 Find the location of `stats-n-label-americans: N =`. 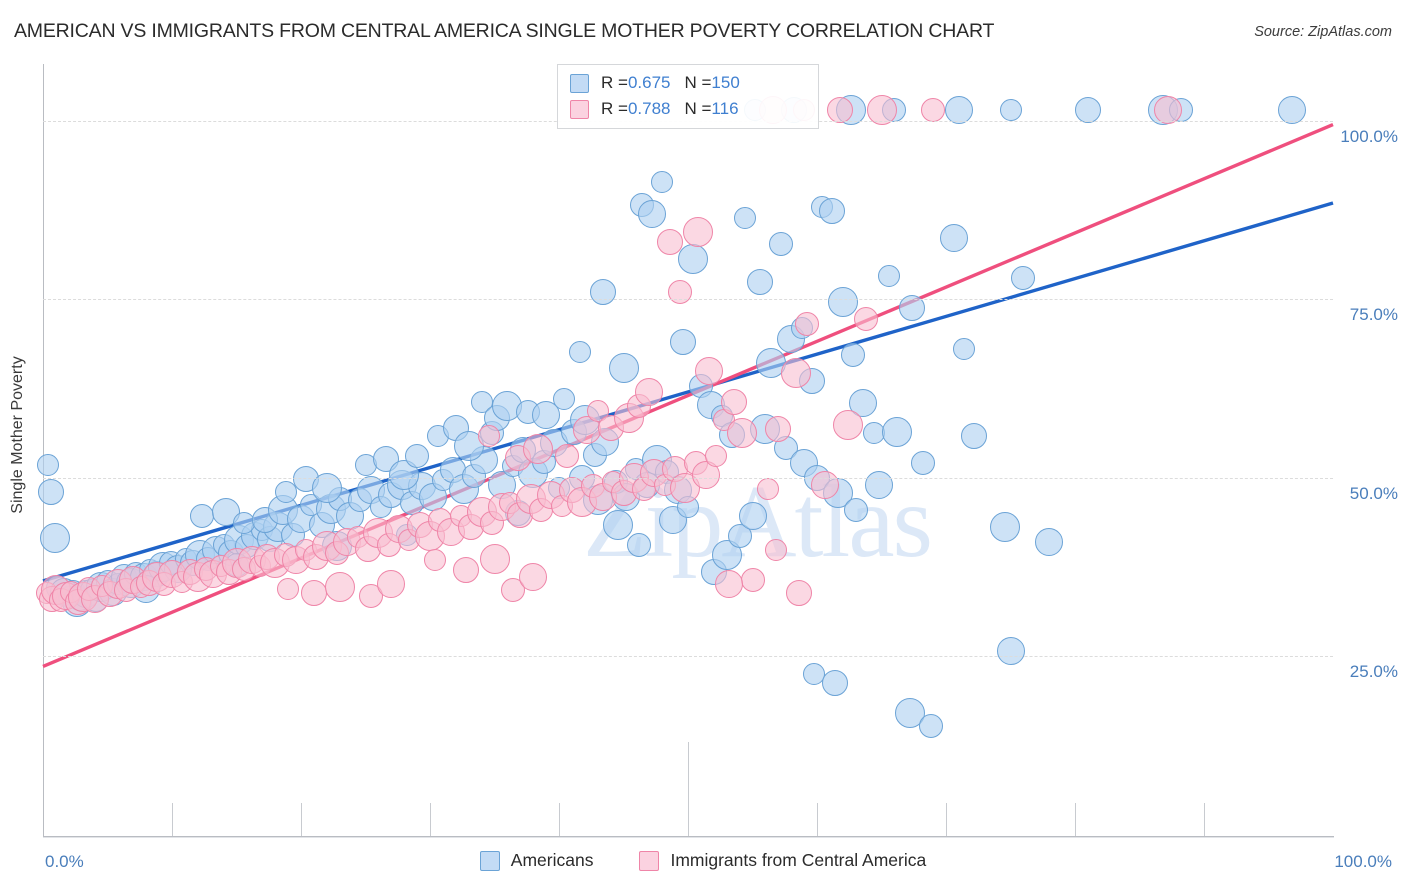

stats-n-label-americans: N = is located at coordinates (698, 82).